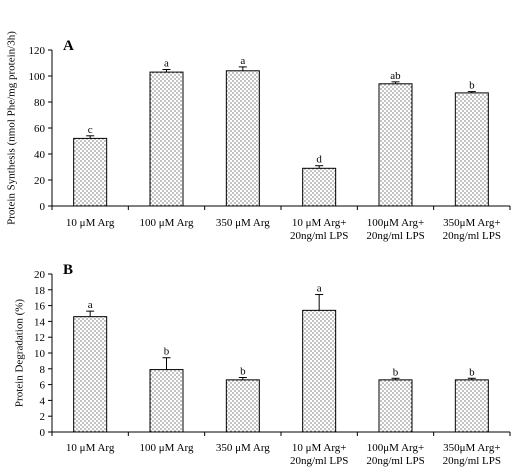 This screenshot has width=520, height=472. I want to click on panel-a-label: A, so click(68, 46).